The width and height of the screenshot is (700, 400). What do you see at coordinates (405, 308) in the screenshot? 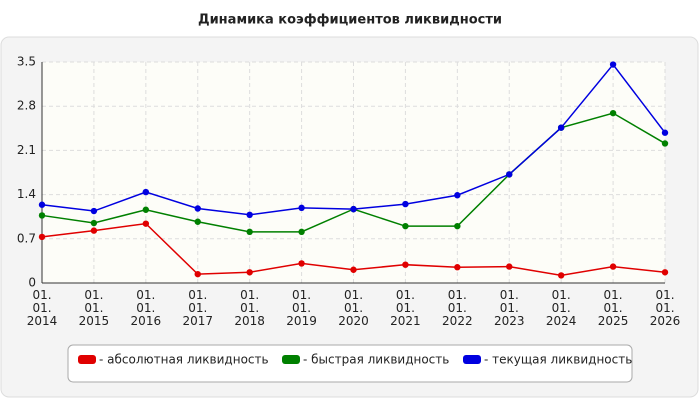
I see `x-tick-label: 01. 01. 2021` at bounding box center [405, 308].